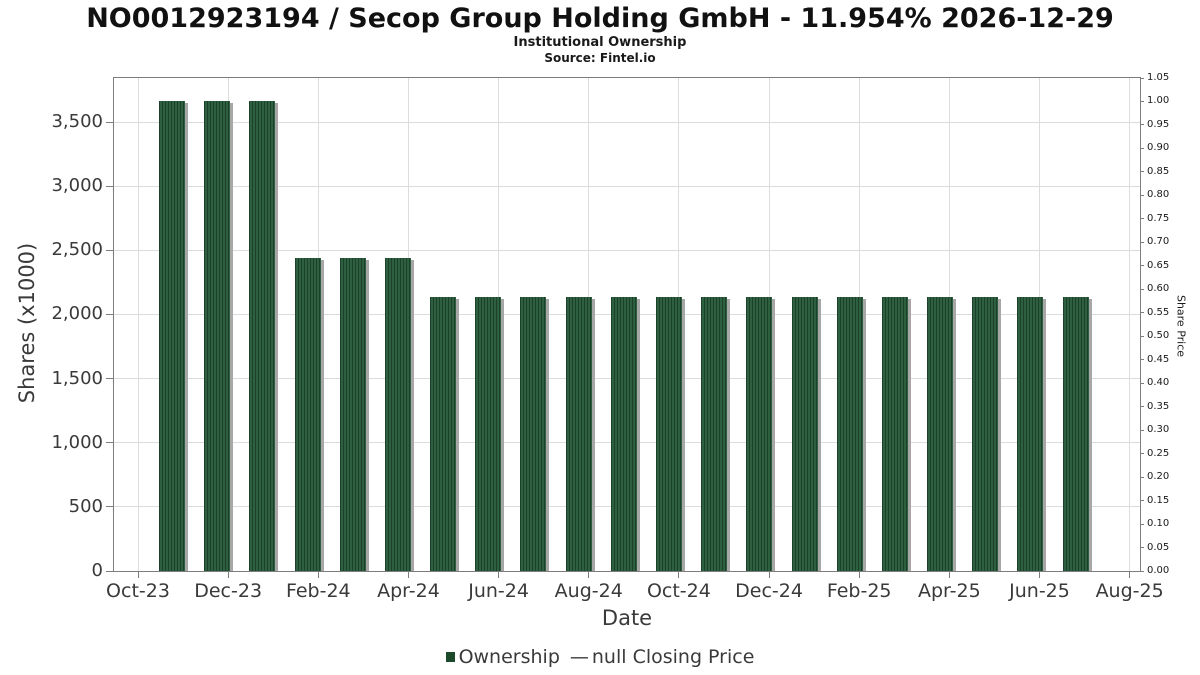  What do you see at coordinates (1158, 171) in the screenshot?
I see `y2-tick-label: 0.85` at bounding box center [1158, 171].